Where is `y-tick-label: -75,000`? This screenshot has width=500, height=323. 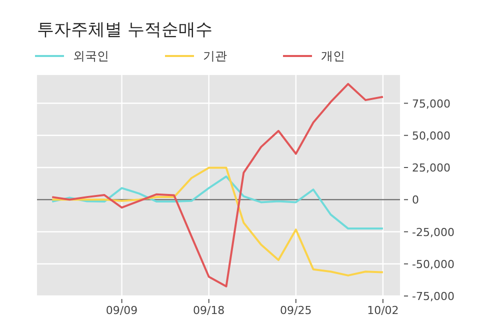
y-tick-label: -75,000 is located at coordinates (433, 296).